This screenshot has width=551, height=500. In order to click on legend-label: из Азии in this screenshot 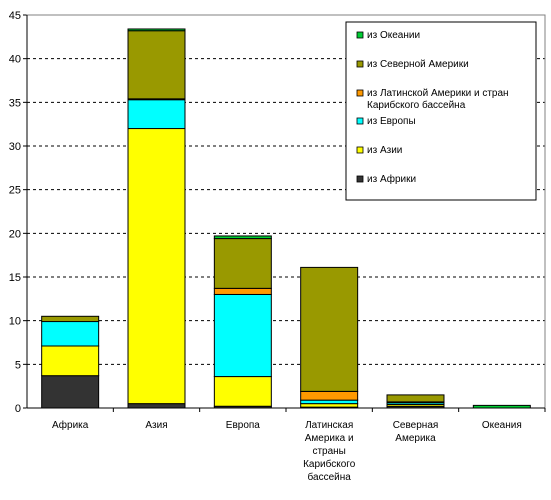, I will do `click(384, 150)`.